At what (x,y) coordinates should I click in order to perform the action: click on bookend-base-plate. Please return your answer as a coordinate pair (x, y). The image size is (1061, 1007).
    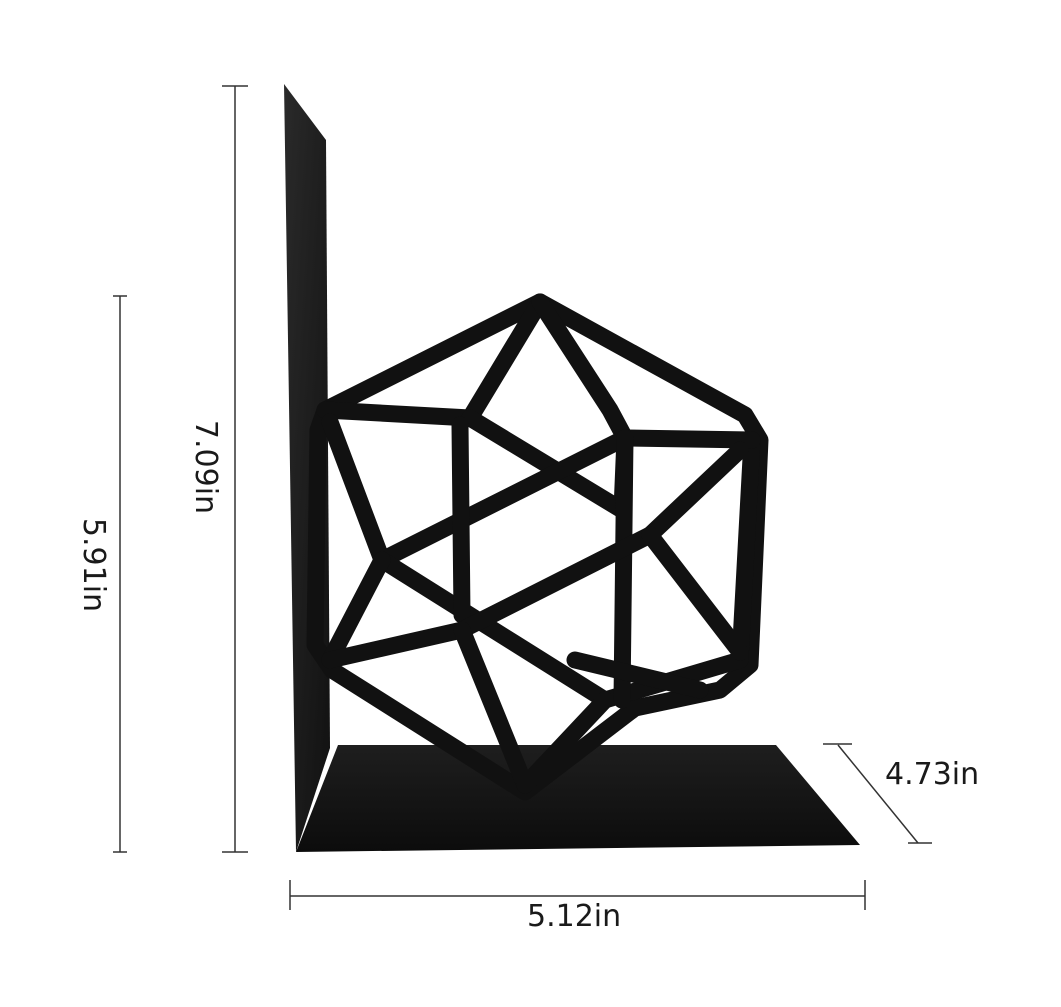
    Looking at the image, I should click on (578, 798).